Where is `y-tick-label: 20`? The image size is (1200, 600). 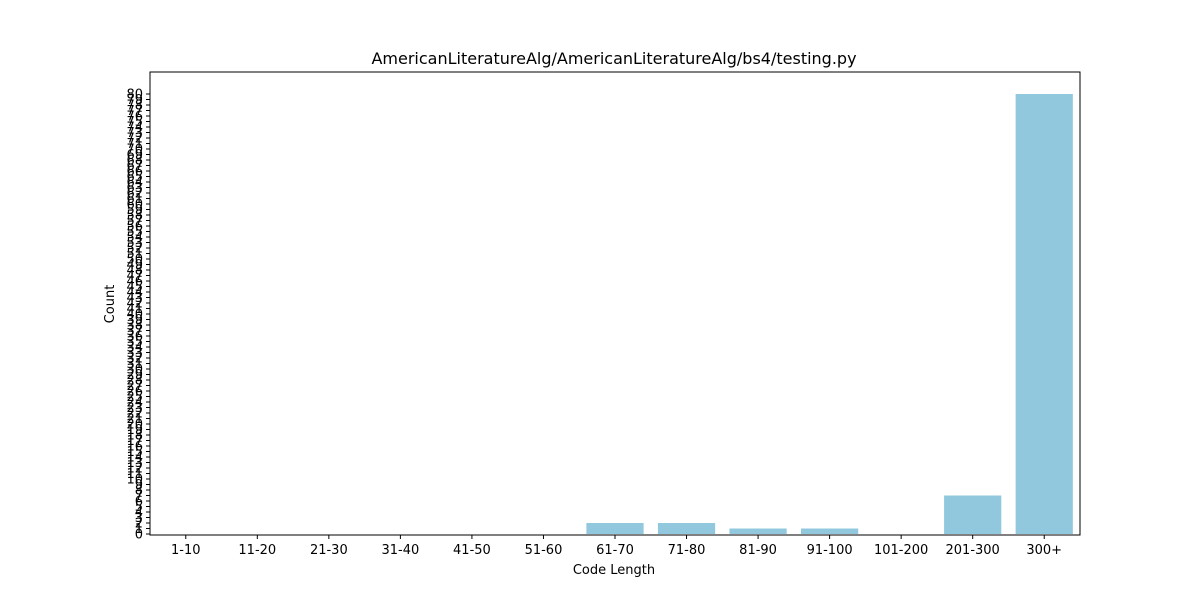
y-tick-label: 20 is located at coordinates (134, 425).